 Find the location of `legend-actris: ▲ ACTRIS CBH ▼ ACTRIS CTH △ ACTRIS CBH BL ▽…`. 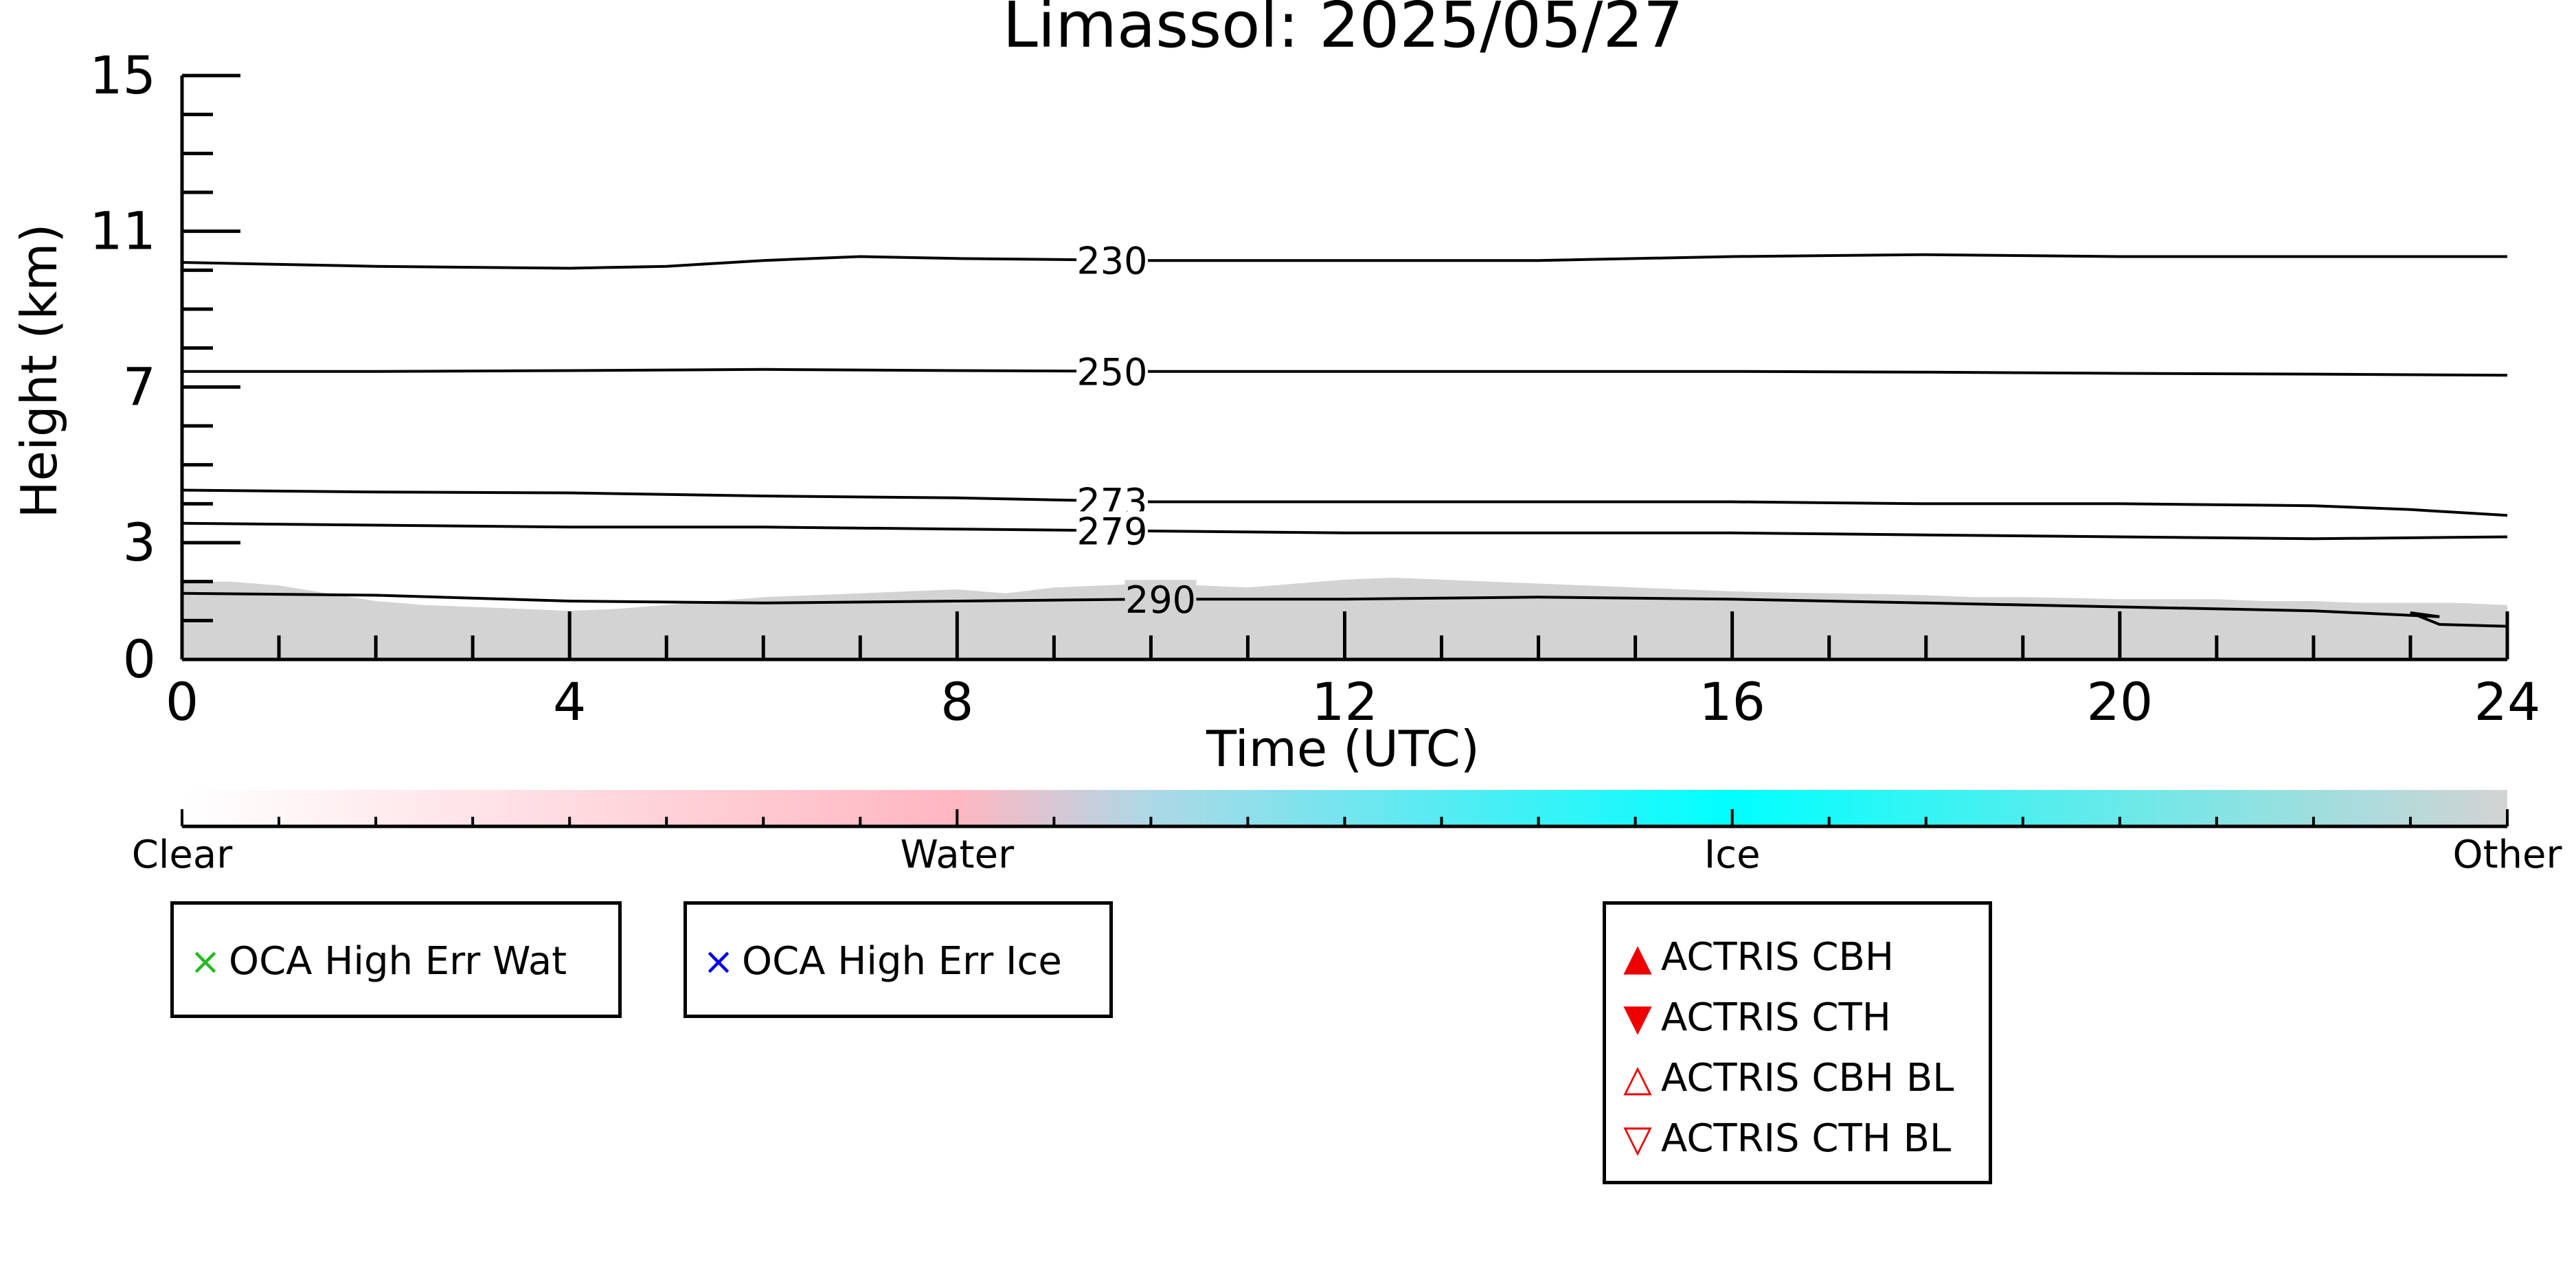

legend-actris: ▲ ACTRIS CBH ▼ ACTRIS CTH △ ACTRIS CBH BL ▽… is located at coordinates (1797, 1042).